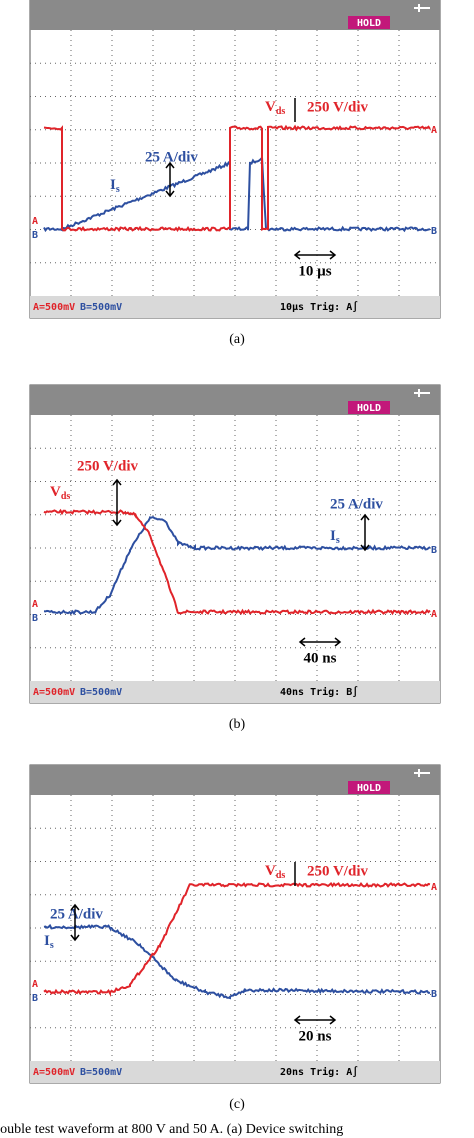  Describe the element at coordinates (117, 502) in the screenshot. I see `v-arrow` at that location.